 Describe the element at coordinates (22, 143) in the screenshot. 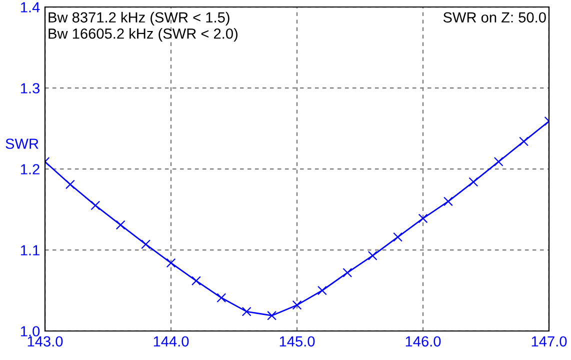

I see `y-axis-title: SWR` at that location.